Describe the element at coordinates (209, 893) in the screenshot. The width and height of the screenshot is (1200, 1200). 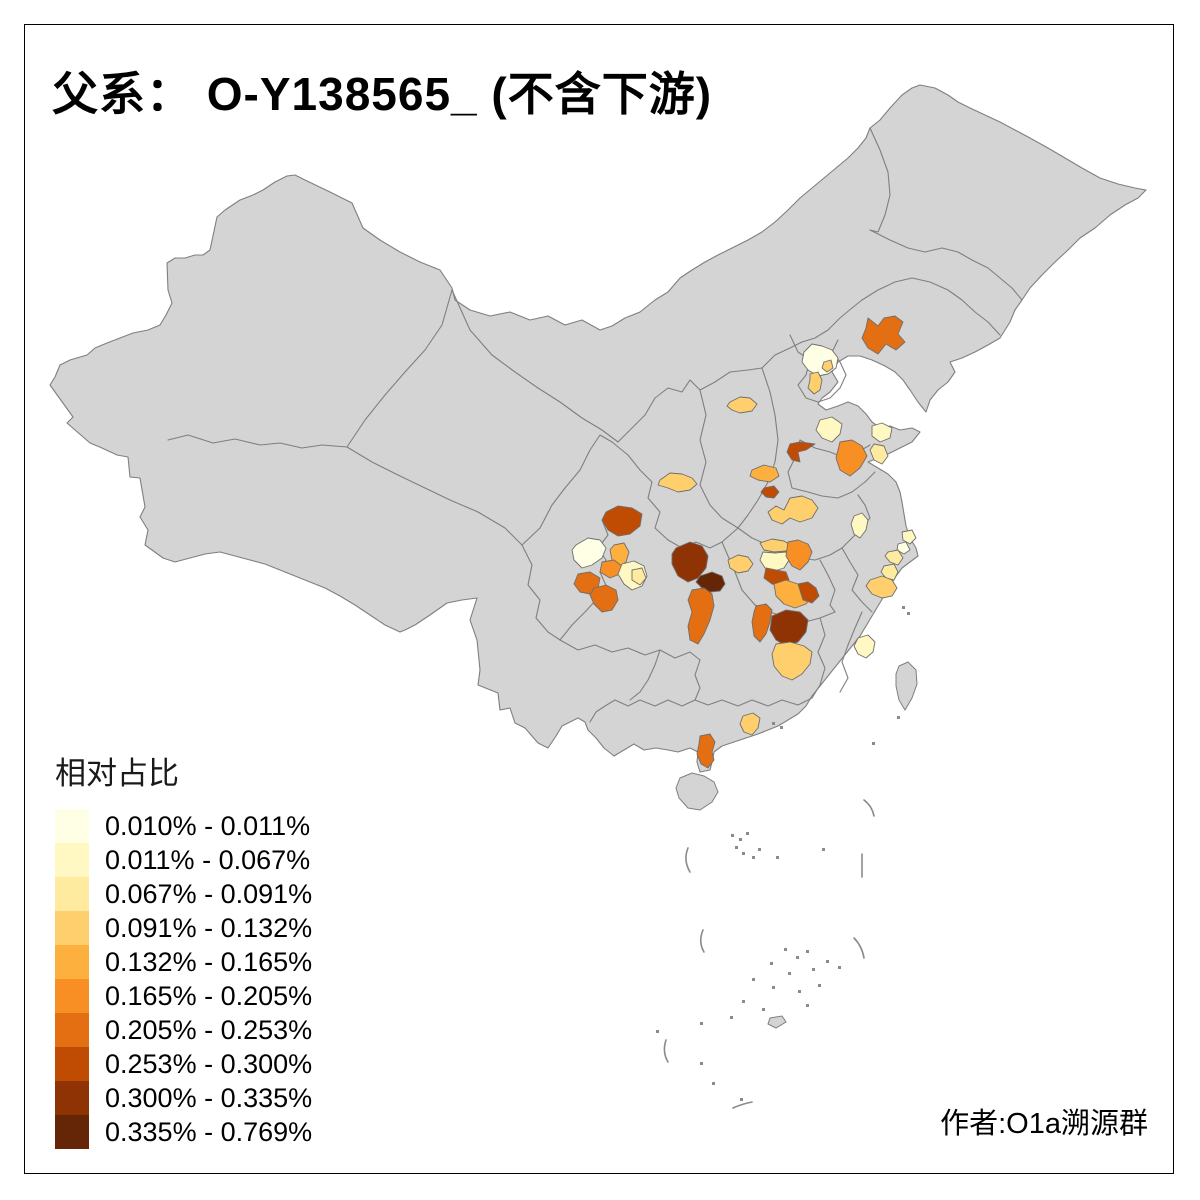
I see `legend-label: 0.067% - 0.091%` at that location.